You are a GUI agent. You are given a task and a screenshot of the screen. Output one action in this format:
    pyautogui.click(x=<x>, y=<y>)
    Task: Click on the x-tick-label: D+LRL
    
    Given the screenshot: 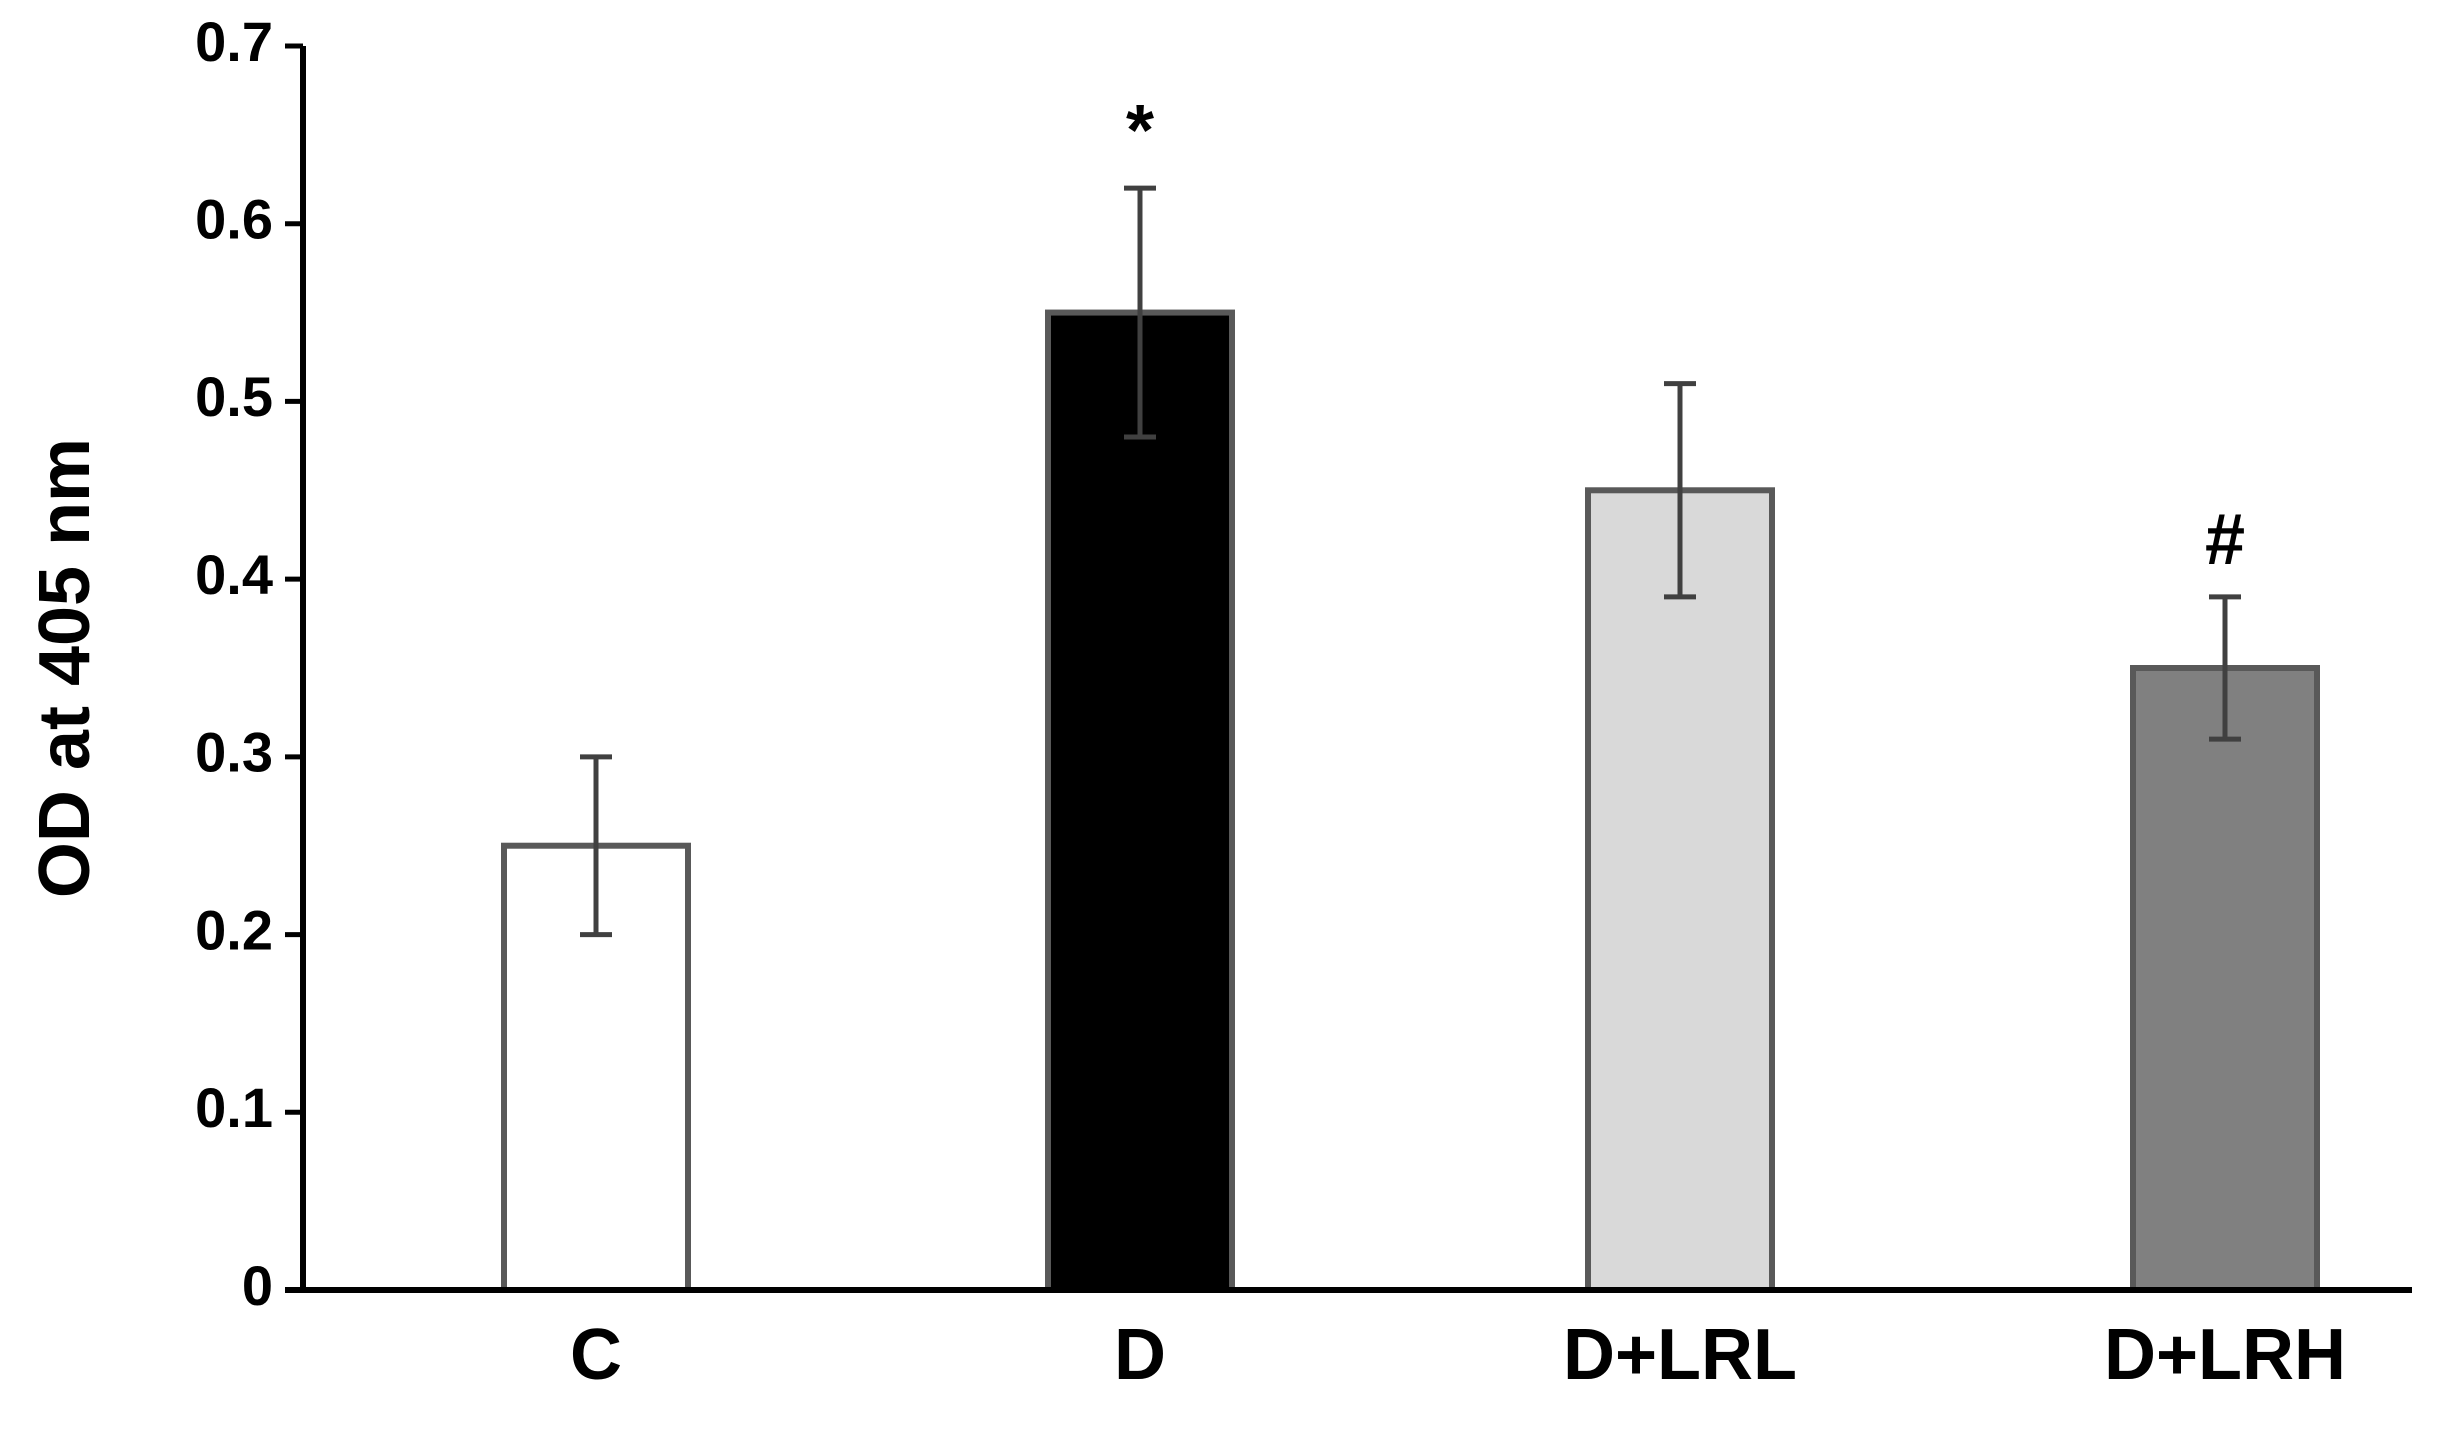 What is the action you would take?
    pyautogui.click(x=1680, y=1355)
    